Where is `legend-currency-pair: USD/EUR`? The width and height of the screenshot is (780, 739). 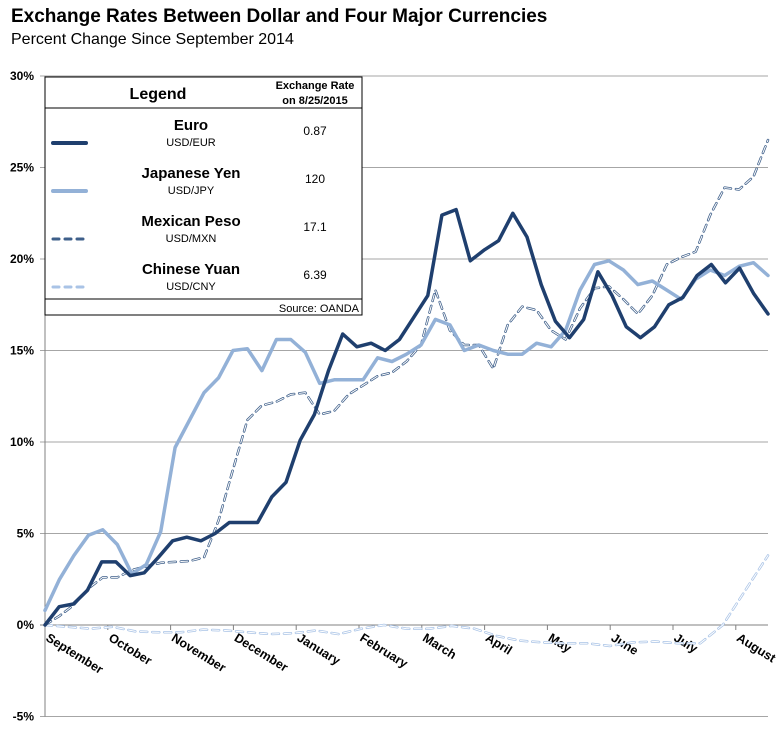 legend-currency-pair: USD/EUR is located at coordinates (191, 143).